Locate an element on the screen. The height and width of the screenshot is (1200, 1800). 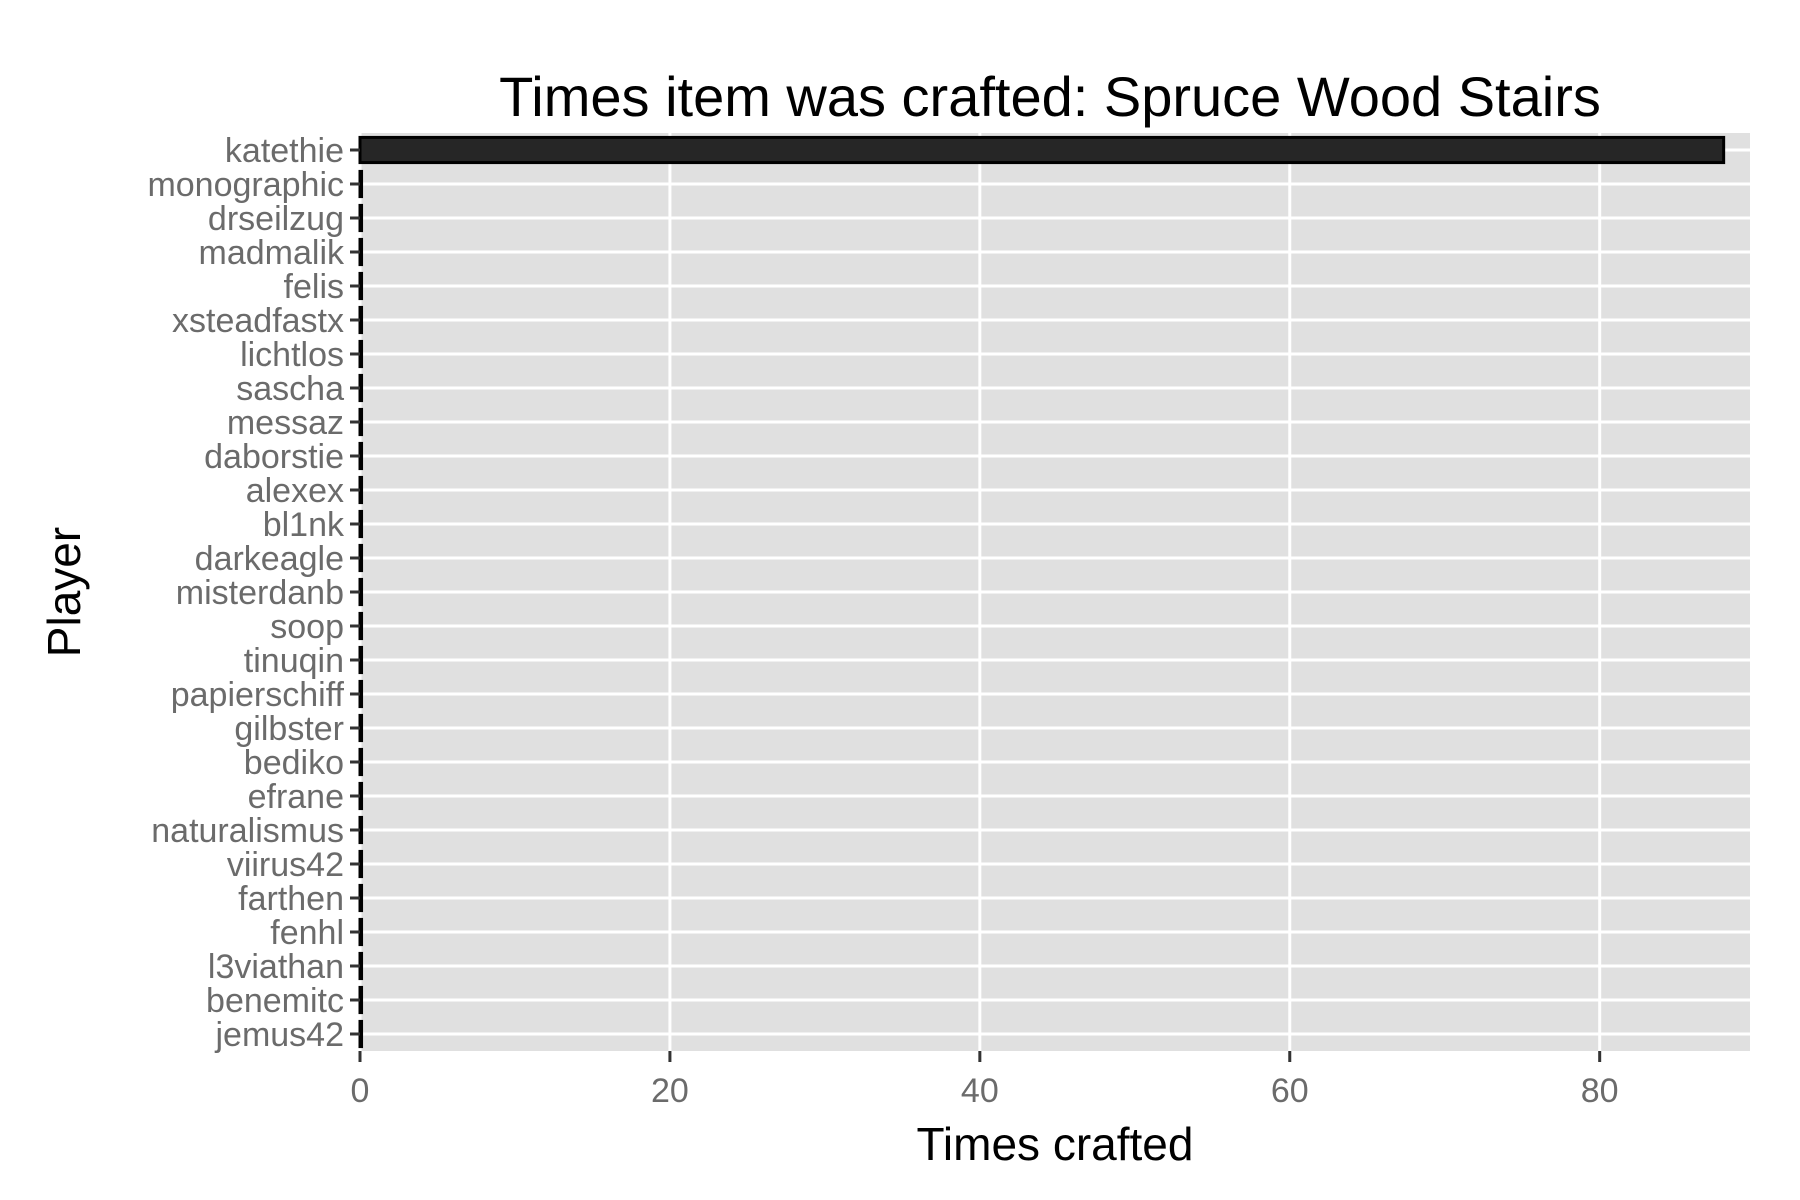
y-tick-label-benemitc: benemitc is located at coordinates (275, 1001).